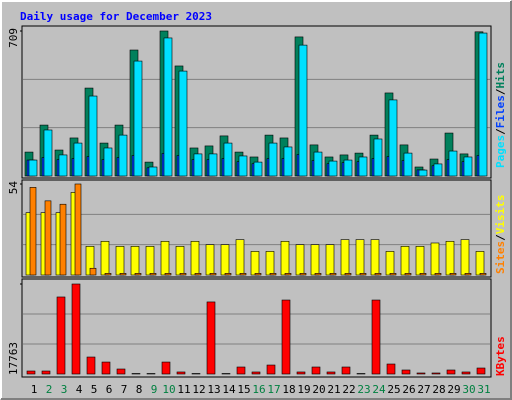 The height and width of the screenshot is (400, 512). I want to click on legend-entry: Hits, so click(500, 75).